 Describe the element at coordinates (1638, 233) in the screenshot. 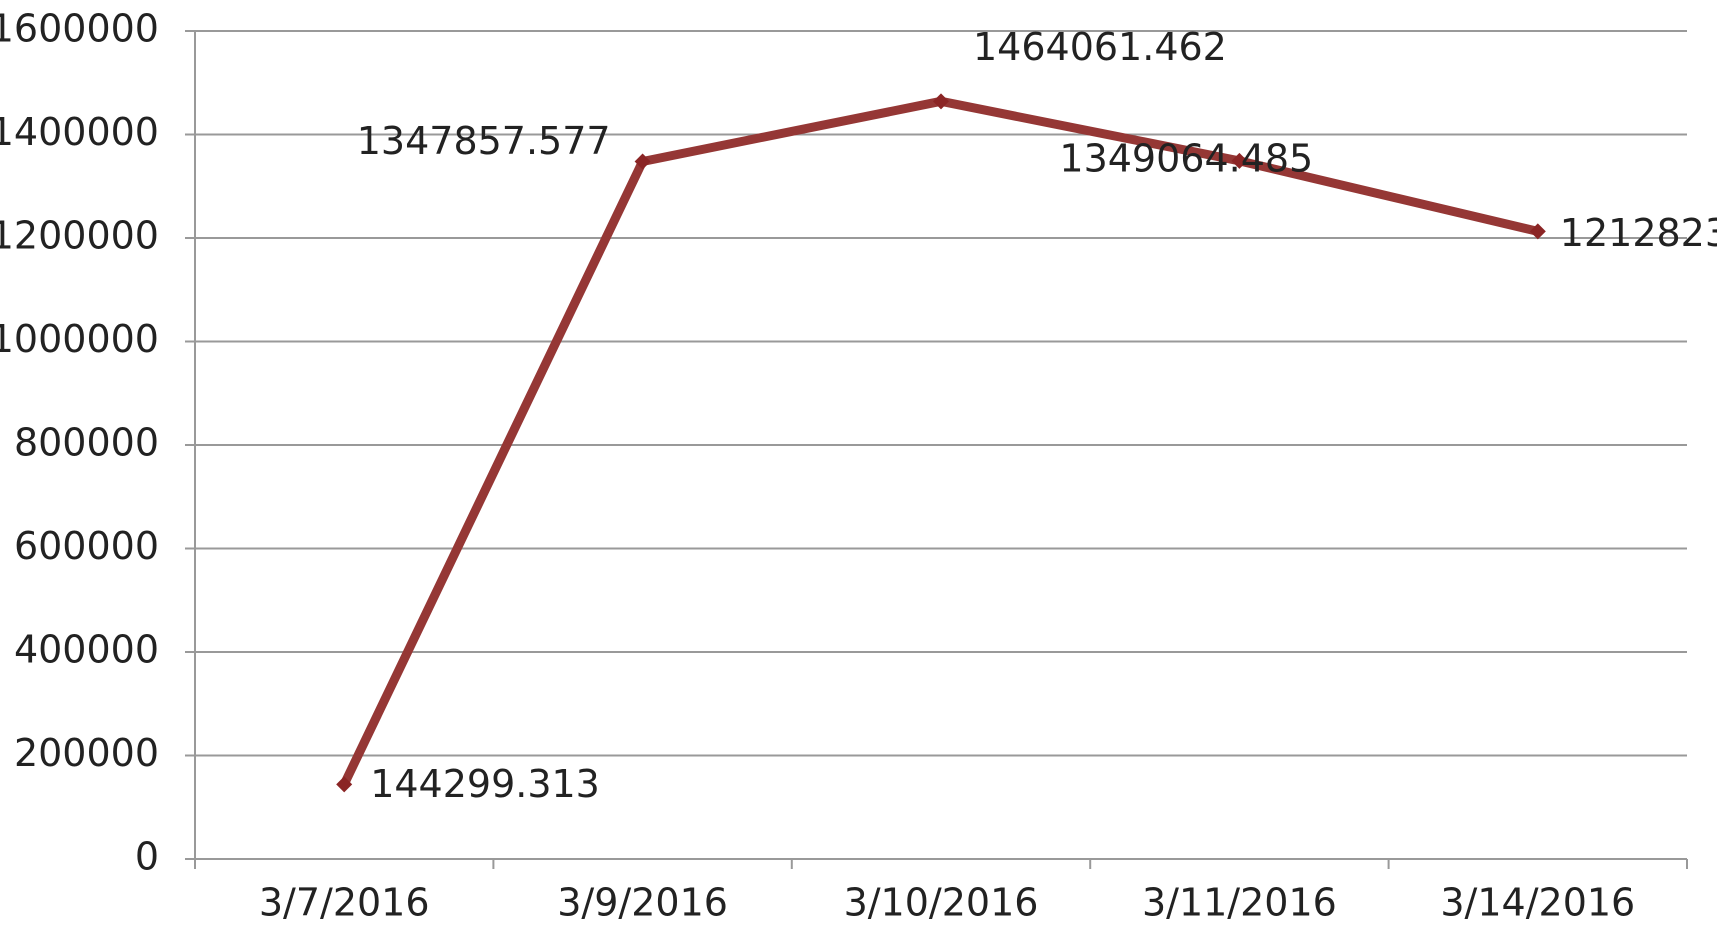

I see `data-label: 1212823` at that location.